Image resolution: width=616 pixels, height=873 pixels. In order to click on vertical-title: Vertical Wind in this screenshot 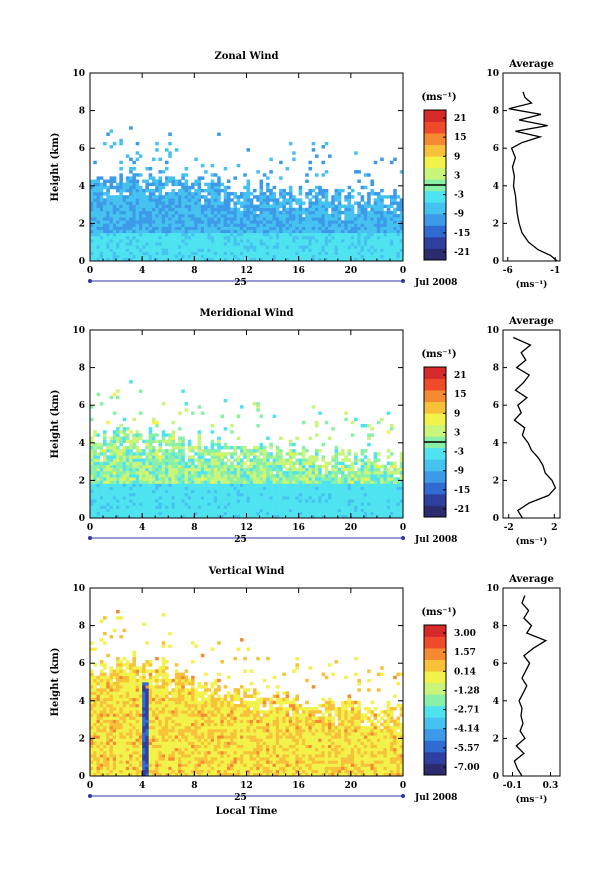, I will do `click(246, 571)`.